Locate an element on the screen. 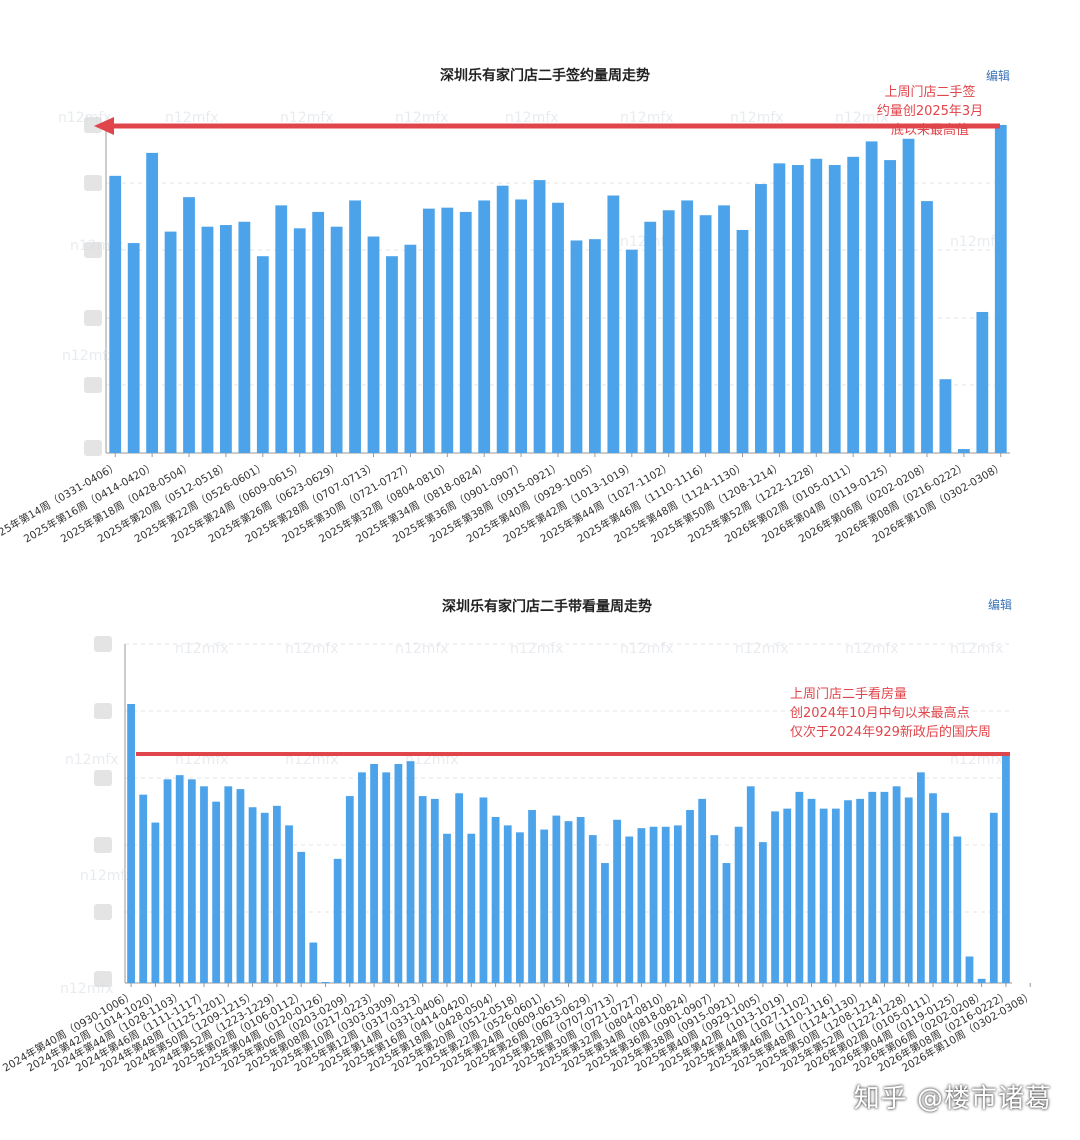 The image size is (1080, 1140). annotation-text: 创2024年10月中旬以来最高点 is located at coordinates (880, 713).